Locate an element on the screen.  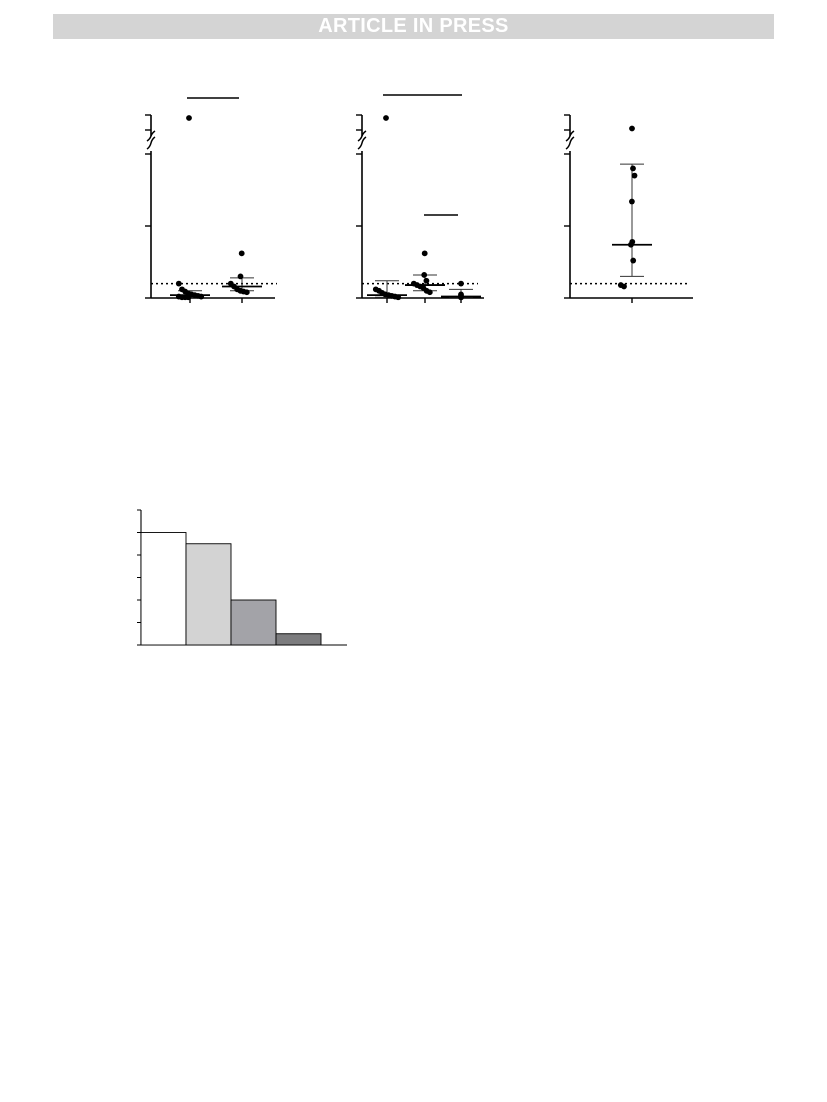
panel-c is located at coordinates (628, 208).